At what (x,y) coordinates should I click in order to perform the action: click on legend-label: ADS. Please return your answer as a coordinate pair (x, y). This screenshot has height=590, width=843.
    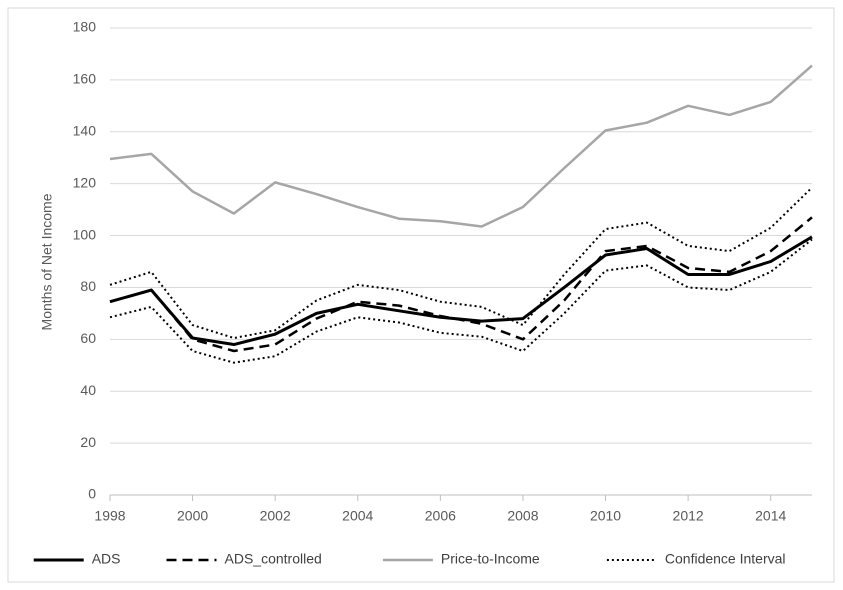
    Looking at the image, I should click on (106, 559).